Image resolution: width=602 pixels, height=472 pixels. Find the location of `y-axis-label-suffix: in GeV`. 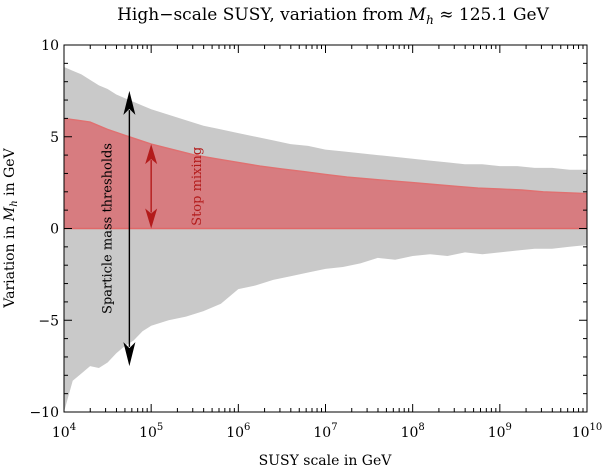

y-axis-label-suffix: in GeV is located at coordinates (10, 173).